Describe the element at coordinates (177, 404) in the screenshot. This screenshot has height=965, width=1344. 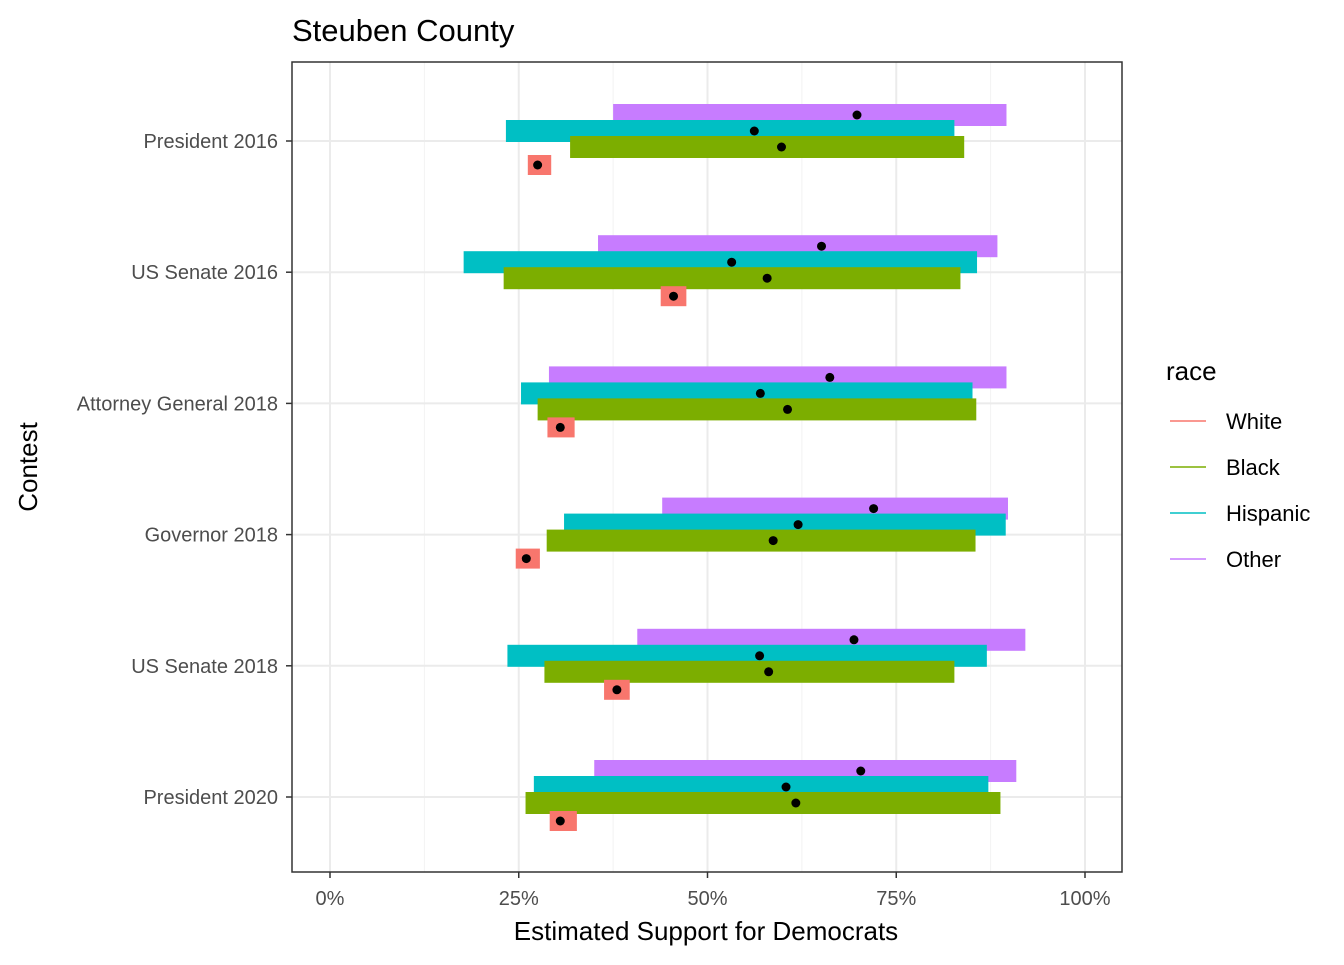
I see `y-tick-label: Attorney General 2018` at that location.